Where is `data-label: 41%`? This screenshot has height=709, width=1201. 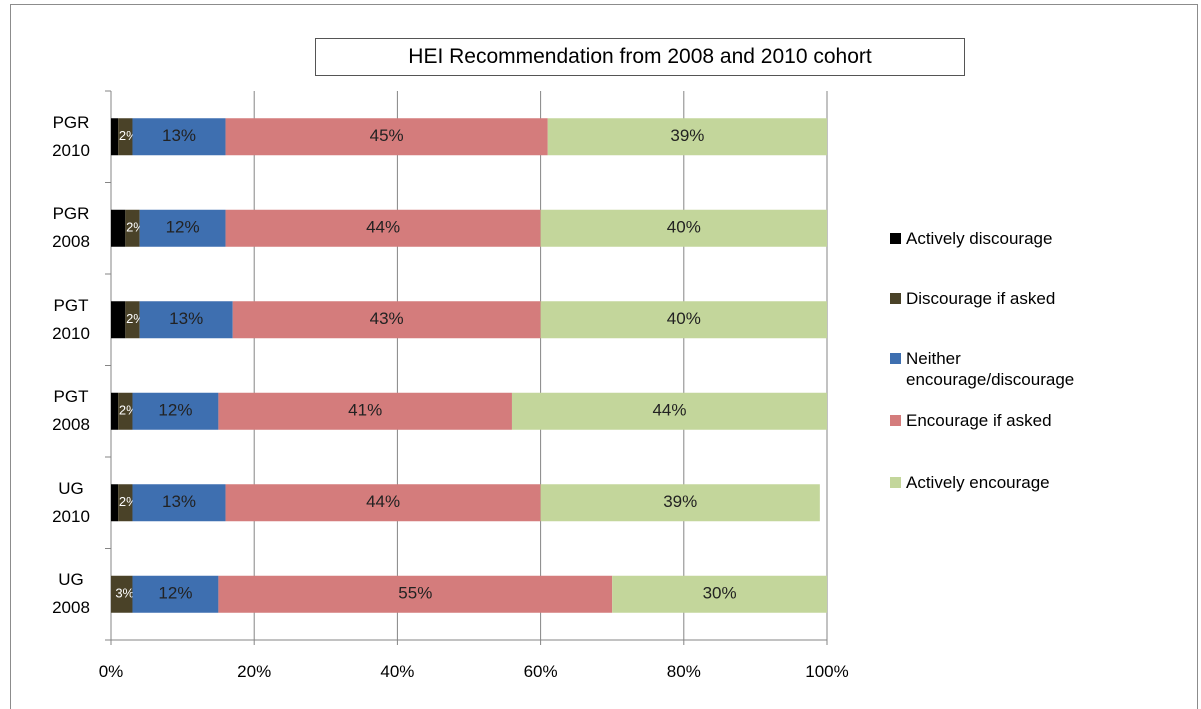 data-label: 41% is located at coordinates (365, 410).